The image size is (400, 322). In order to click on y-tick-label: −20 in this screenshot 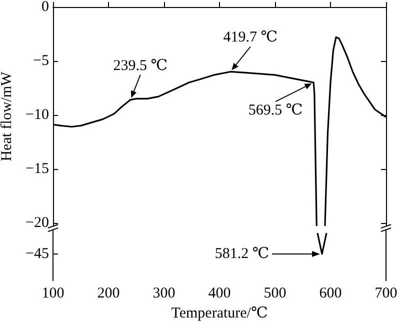, I will do `click(37, 222)`.